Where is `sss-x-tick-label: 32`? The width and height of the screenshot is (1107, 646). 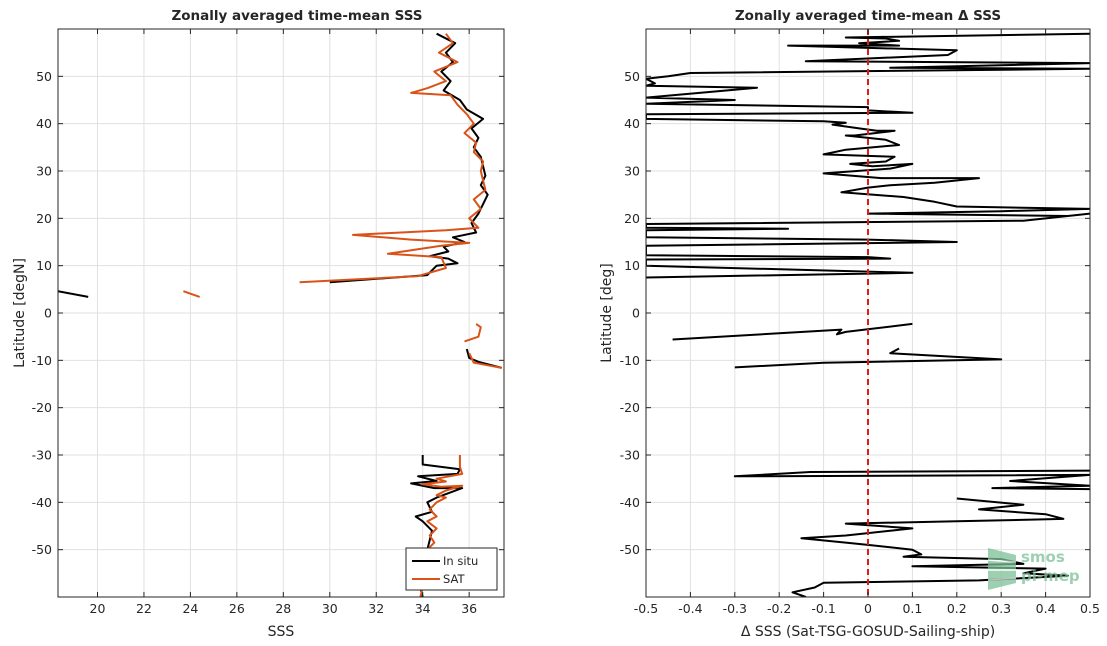 sss-x-tick-label: 32 is located at coordinates (376, 608).